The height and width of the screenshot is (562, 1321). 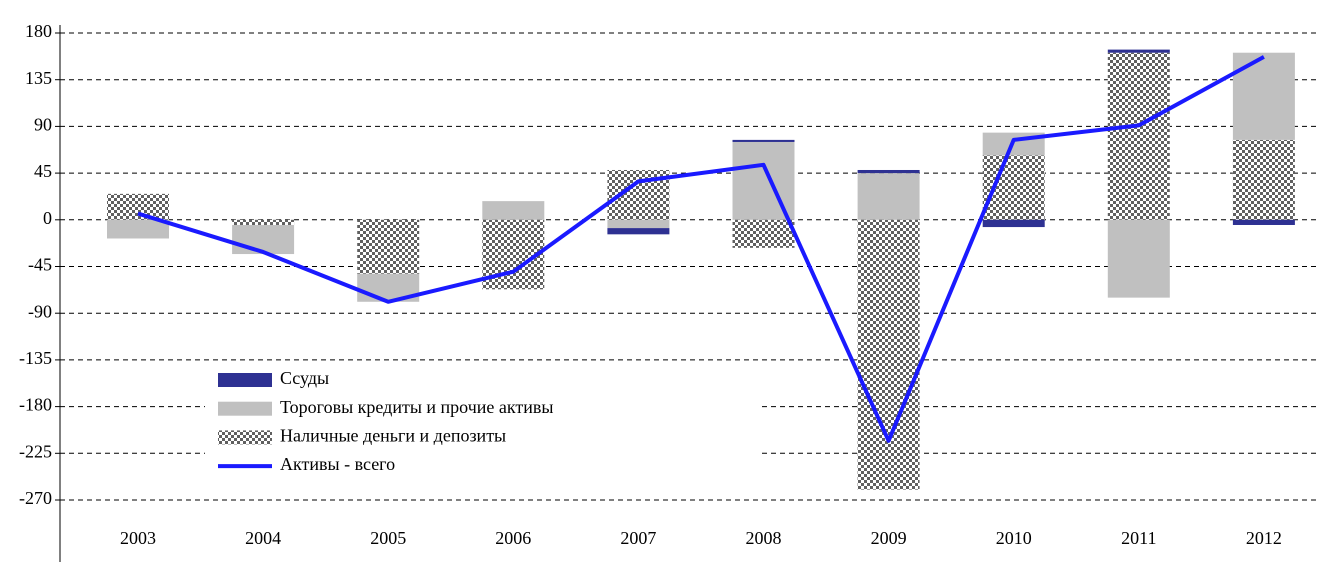 What do you see at coordinates (388, 538) in the screenshot?
I see `x-tick-label: 2005` at bounding box center [388, 538].